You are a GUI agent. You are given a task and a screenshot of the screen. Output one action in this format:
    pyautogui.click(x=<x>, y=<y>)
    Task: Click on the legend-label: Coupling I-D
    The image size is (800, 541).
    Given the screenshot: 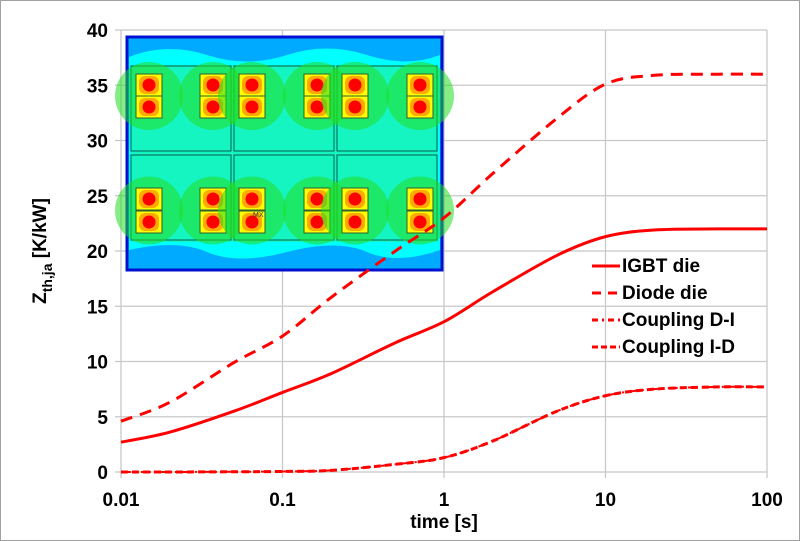 What is the action you would take?
    pyautogui.click(x=678, y=347)
    